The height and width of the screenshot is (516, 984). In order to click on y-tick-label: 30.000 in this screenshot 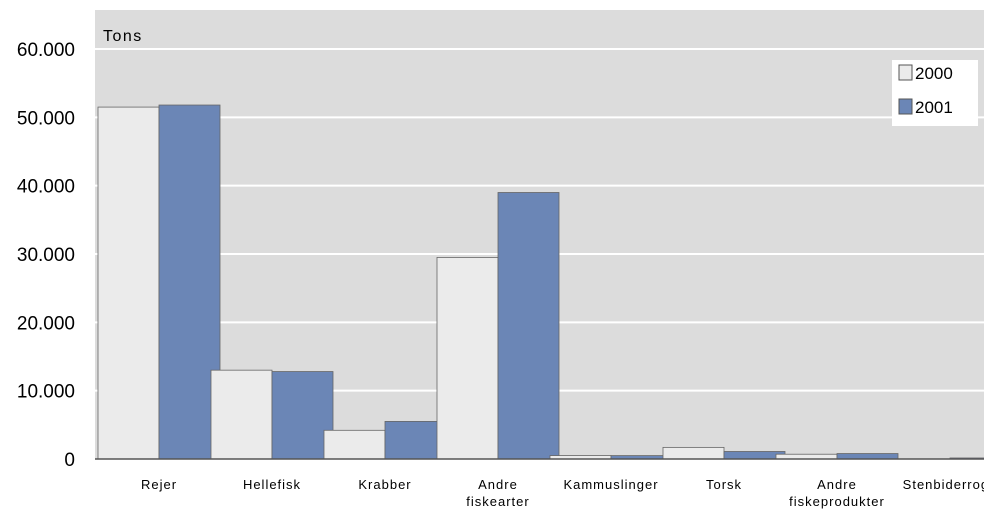, I will do `click(46, 255)`.